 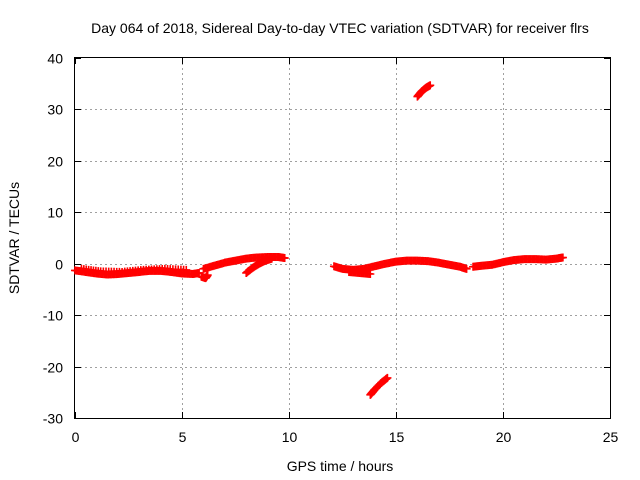 What do you see at coordinates (76, 437) in the screenshot?
I see `x-tick-label: 0` at bounding box center [76, 437].